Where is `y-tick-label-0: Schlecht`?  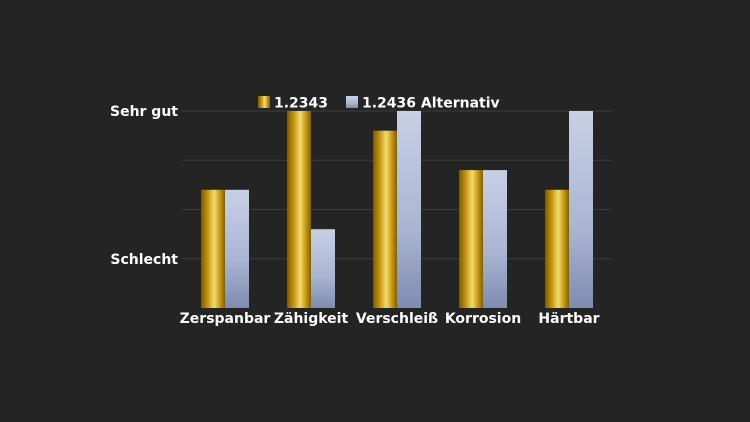
y-tick-label-0: Schlecht is located at coordinates (144, 260).